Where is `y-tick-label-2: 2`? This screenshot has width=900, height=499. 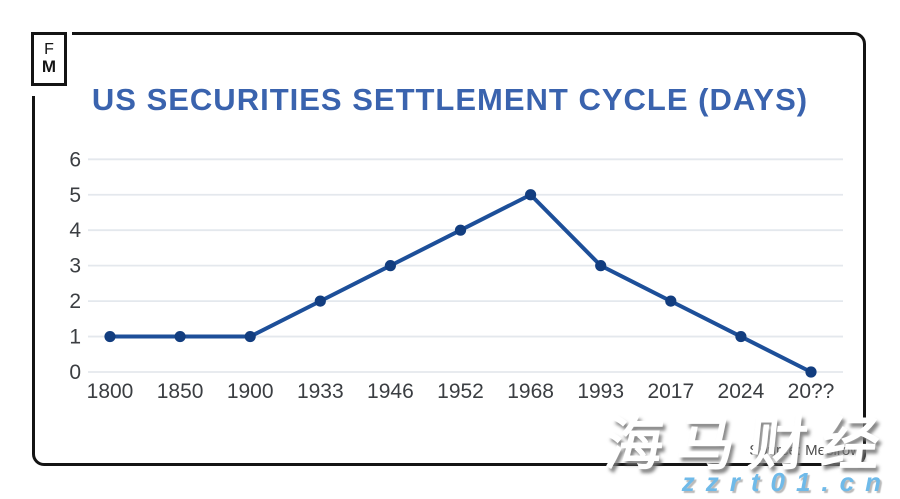 y-tick-label-2: 2 is located at coordinates (75, 301).